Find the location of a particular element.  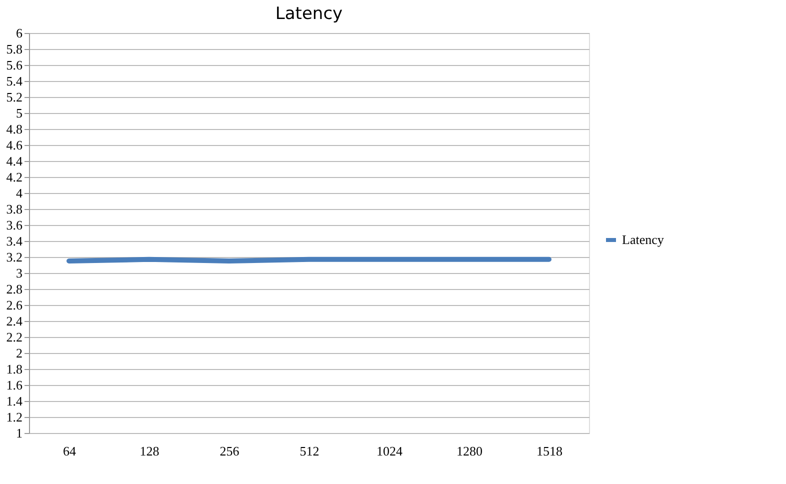

x-tick-label: 64 is located at coordinates (69, 451).